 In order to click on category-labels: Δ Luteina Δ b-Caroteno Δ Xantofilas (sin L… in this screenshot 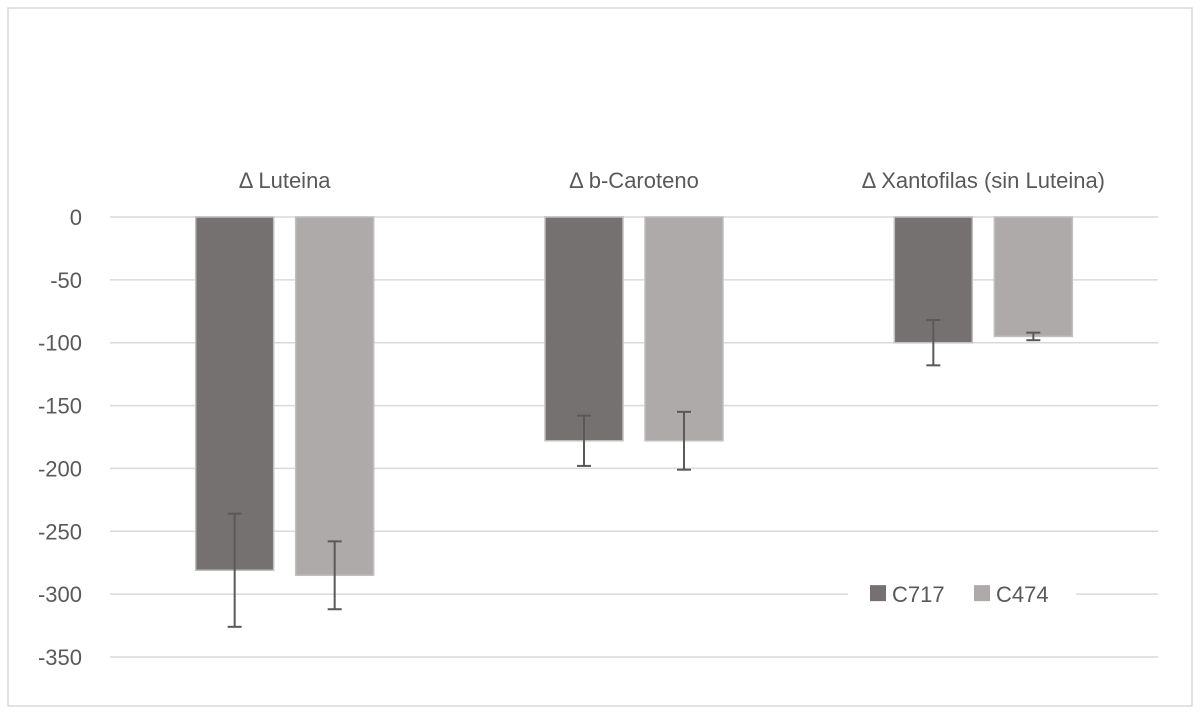, I will do `click(672, 180)`.